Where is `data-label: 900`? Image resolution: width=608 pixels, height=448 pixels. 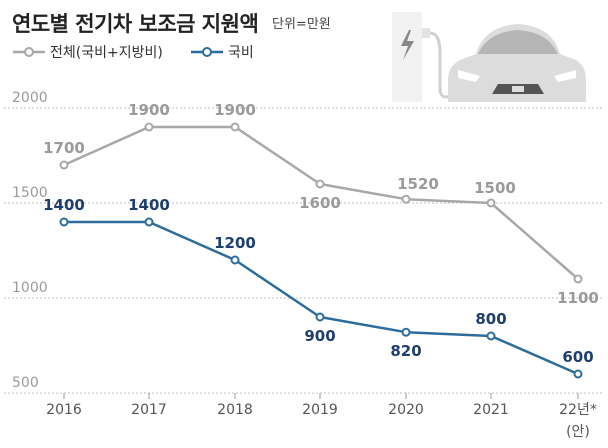 data-label: 900 is located at coordinates (319, 336).